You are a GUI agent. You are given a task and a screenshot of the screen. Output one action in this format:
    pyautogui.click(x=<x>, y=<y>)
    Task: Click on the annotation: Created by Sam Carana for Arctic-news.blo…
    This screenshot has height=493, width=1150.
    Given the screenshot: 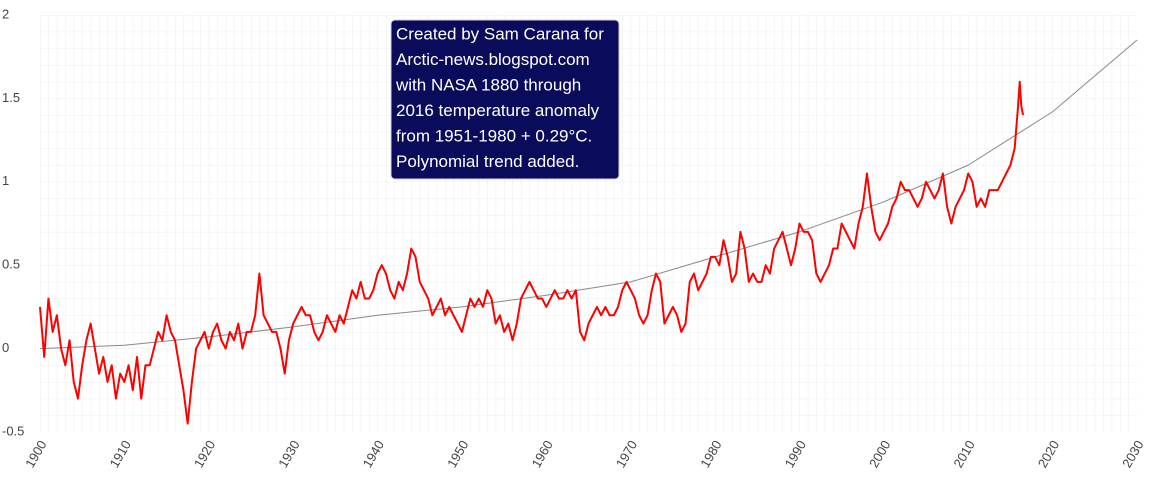 What is the action you would take?
    pyautogui.click(x=499, y=97)
    